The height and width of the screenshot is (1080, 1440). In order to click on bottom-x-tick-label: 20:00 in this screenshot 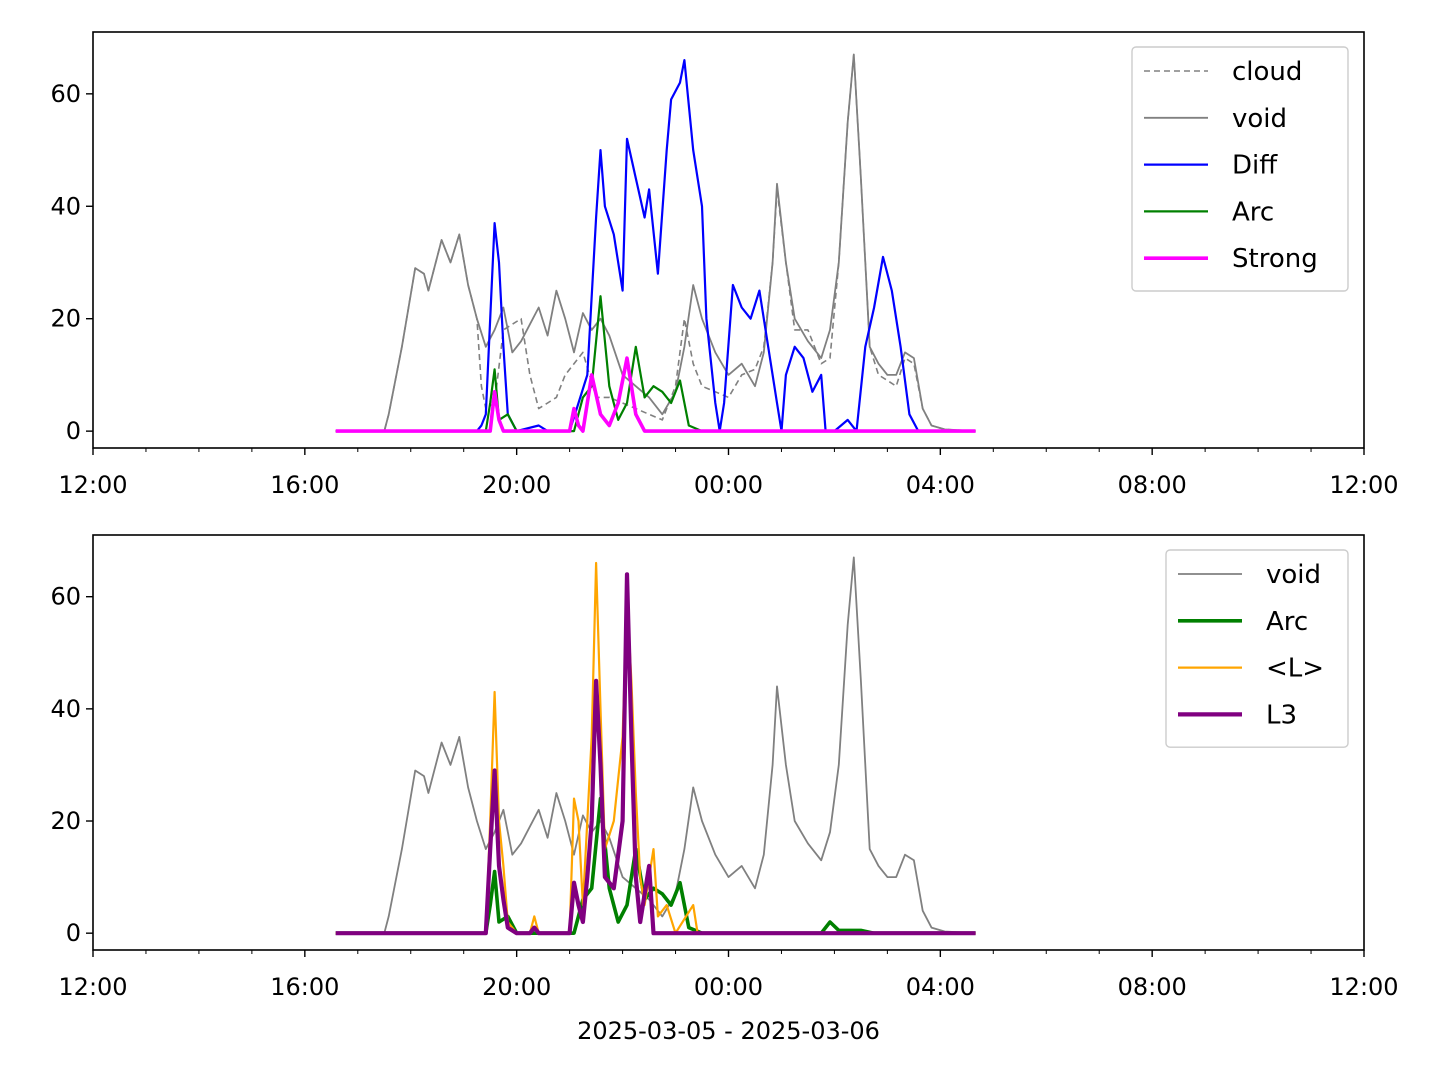, I will do `click(516, 987)`.